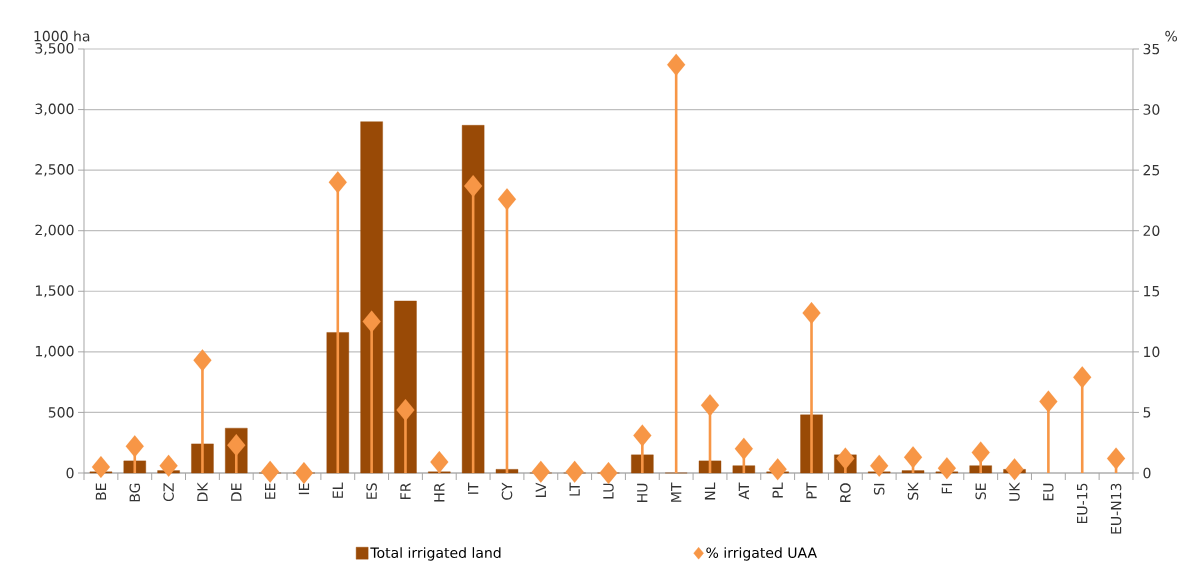  What do you see at coordinates (777, 490) in the screenshot?
I see `x-tick-label: PL` at bounding box center [777, 490].